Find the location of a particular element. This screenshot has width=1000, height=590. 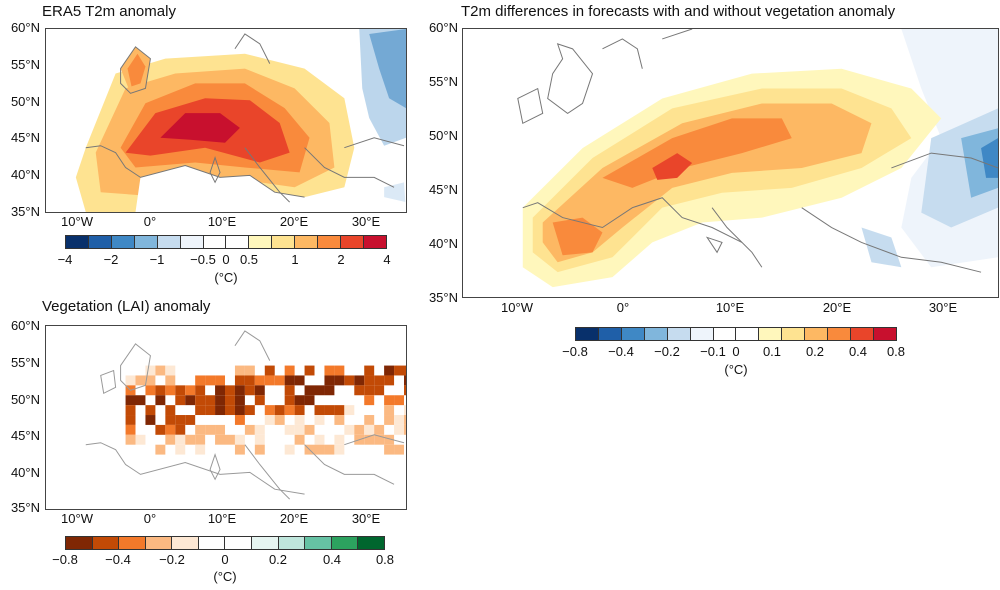

lai-lat-label: 40°N is located at coordinates (25, 472).